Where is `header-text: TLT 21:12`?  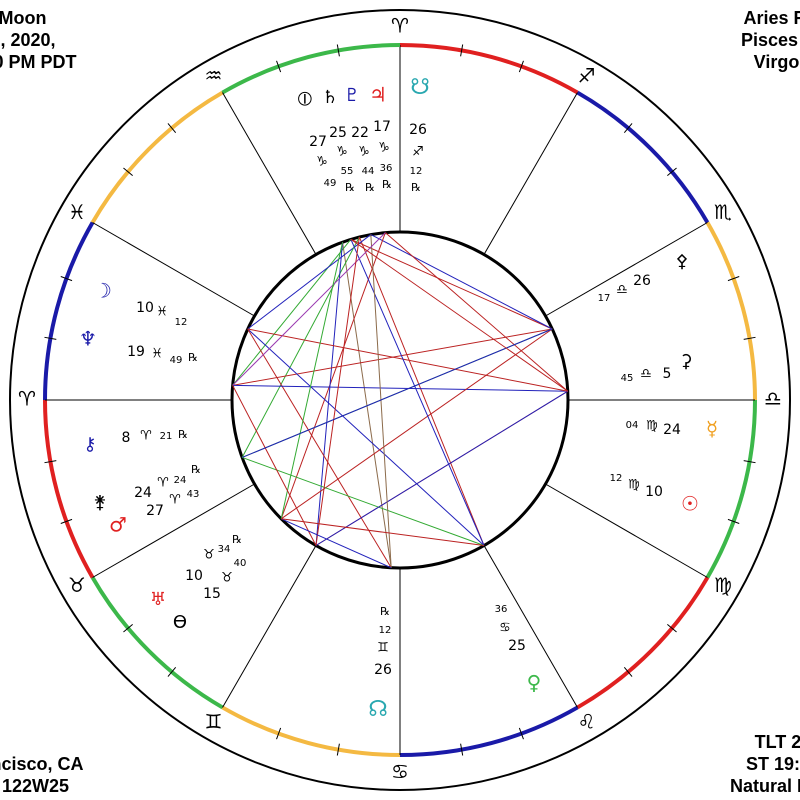
header-text: TLT 21:12 is located at coordinates (777, 742).